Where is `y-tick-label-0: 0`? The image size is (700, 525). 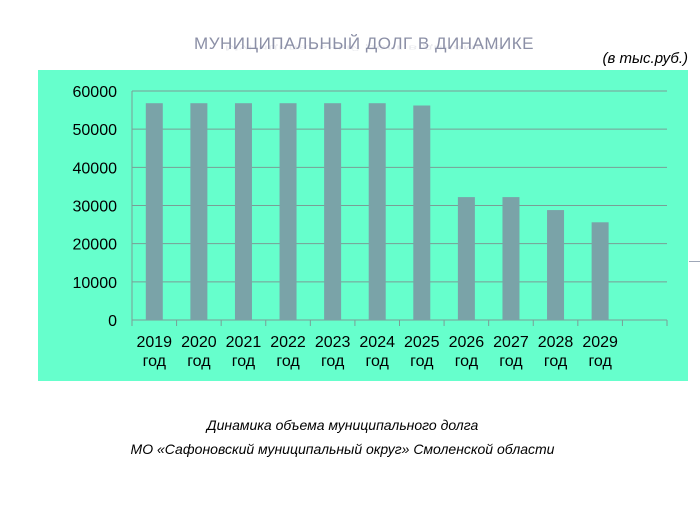 y-tick-label-0: 0 is located at coordinates (112, 321).